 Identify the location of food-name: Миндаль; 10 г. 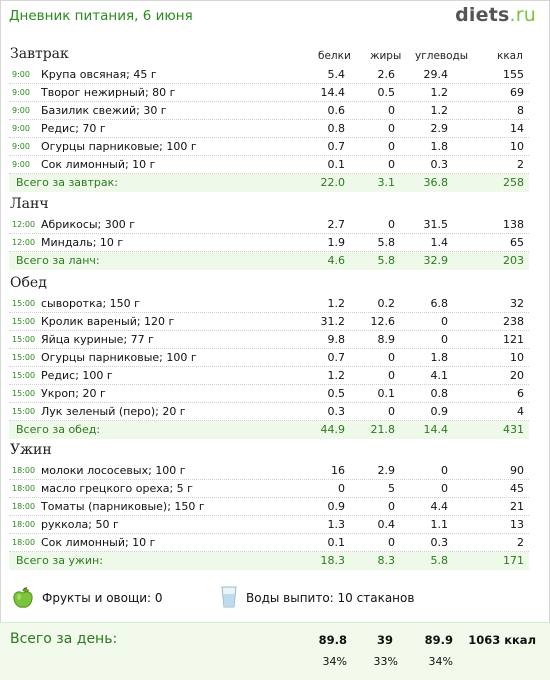
(82, 242).